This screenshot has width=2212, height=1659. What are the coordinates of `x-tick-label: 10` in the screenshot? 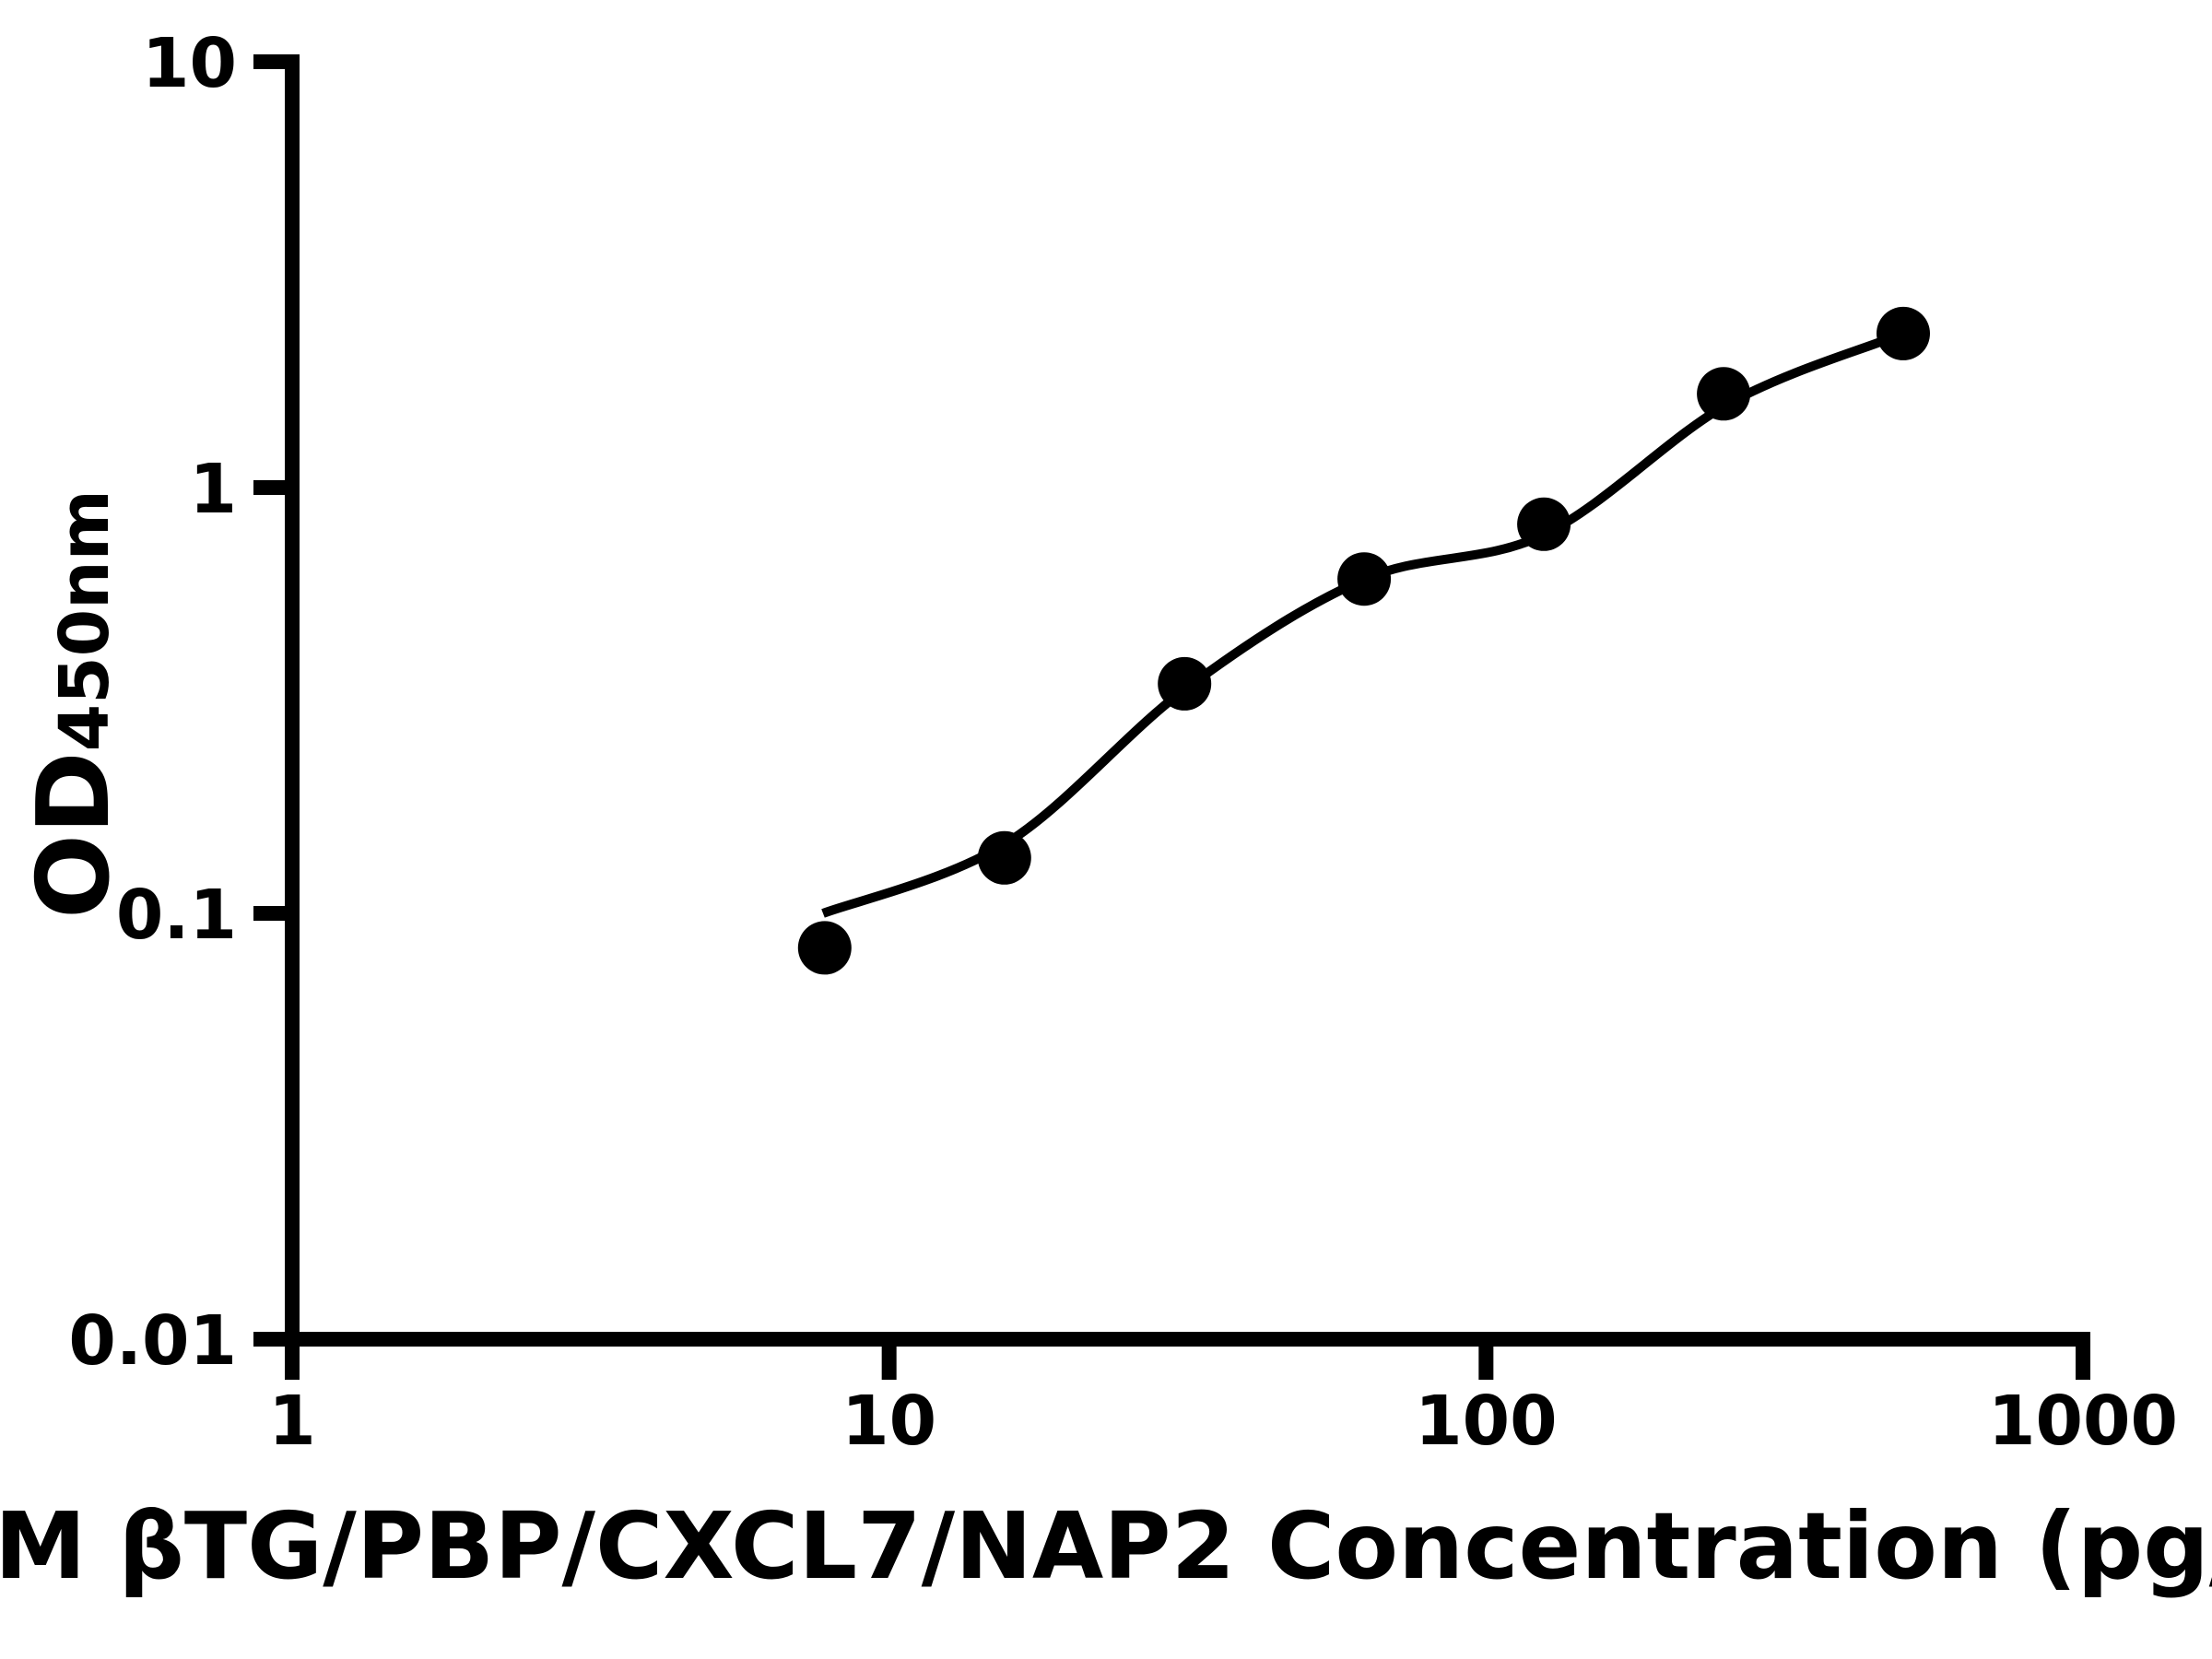 It's located at (888, 1421).